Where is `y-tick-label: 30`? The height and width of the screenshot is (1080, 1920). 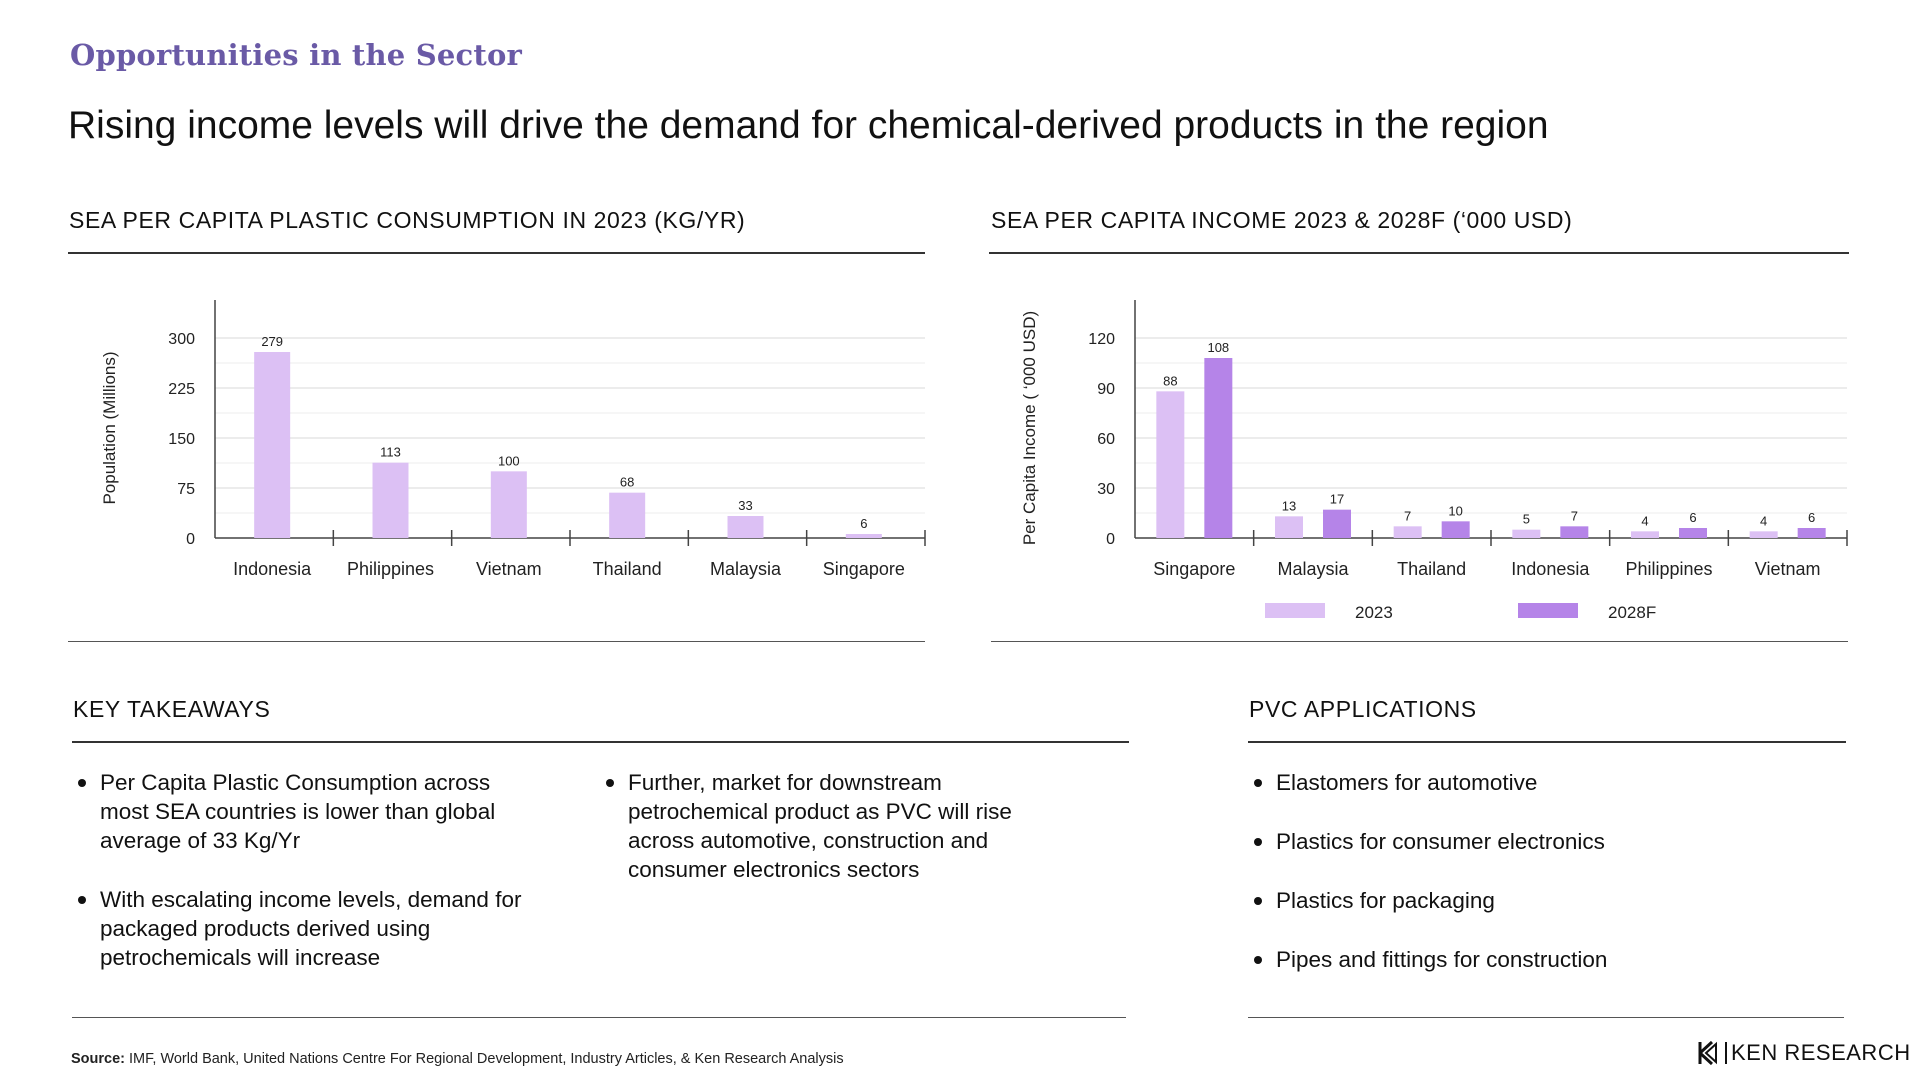 y-tick-label: 30 is located at coordinates (1106, 489).